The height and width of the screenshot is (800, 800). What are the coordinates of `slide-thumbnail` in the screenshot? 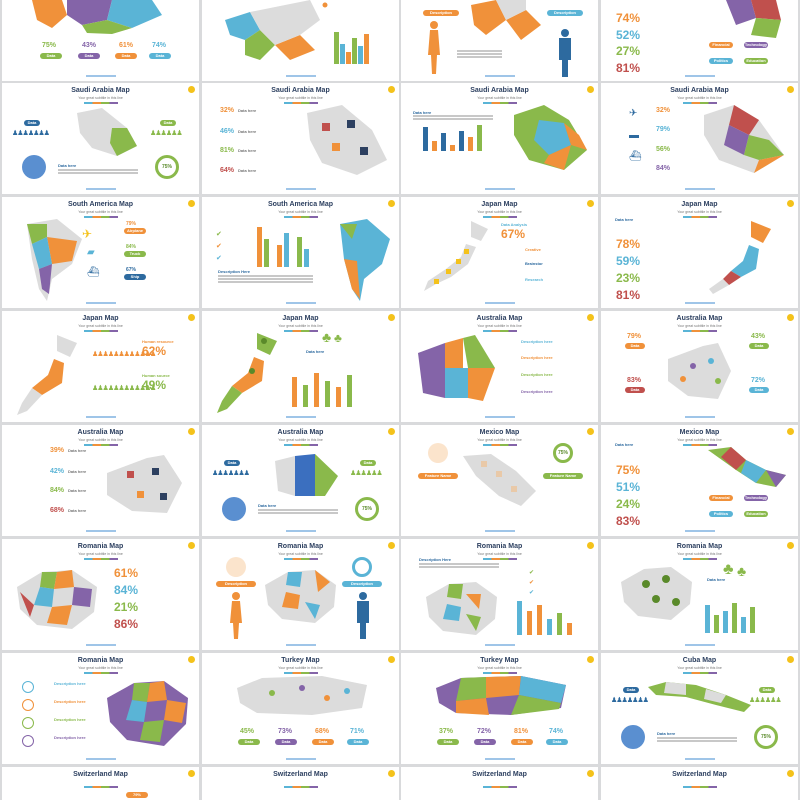 It's located at (300, 40).